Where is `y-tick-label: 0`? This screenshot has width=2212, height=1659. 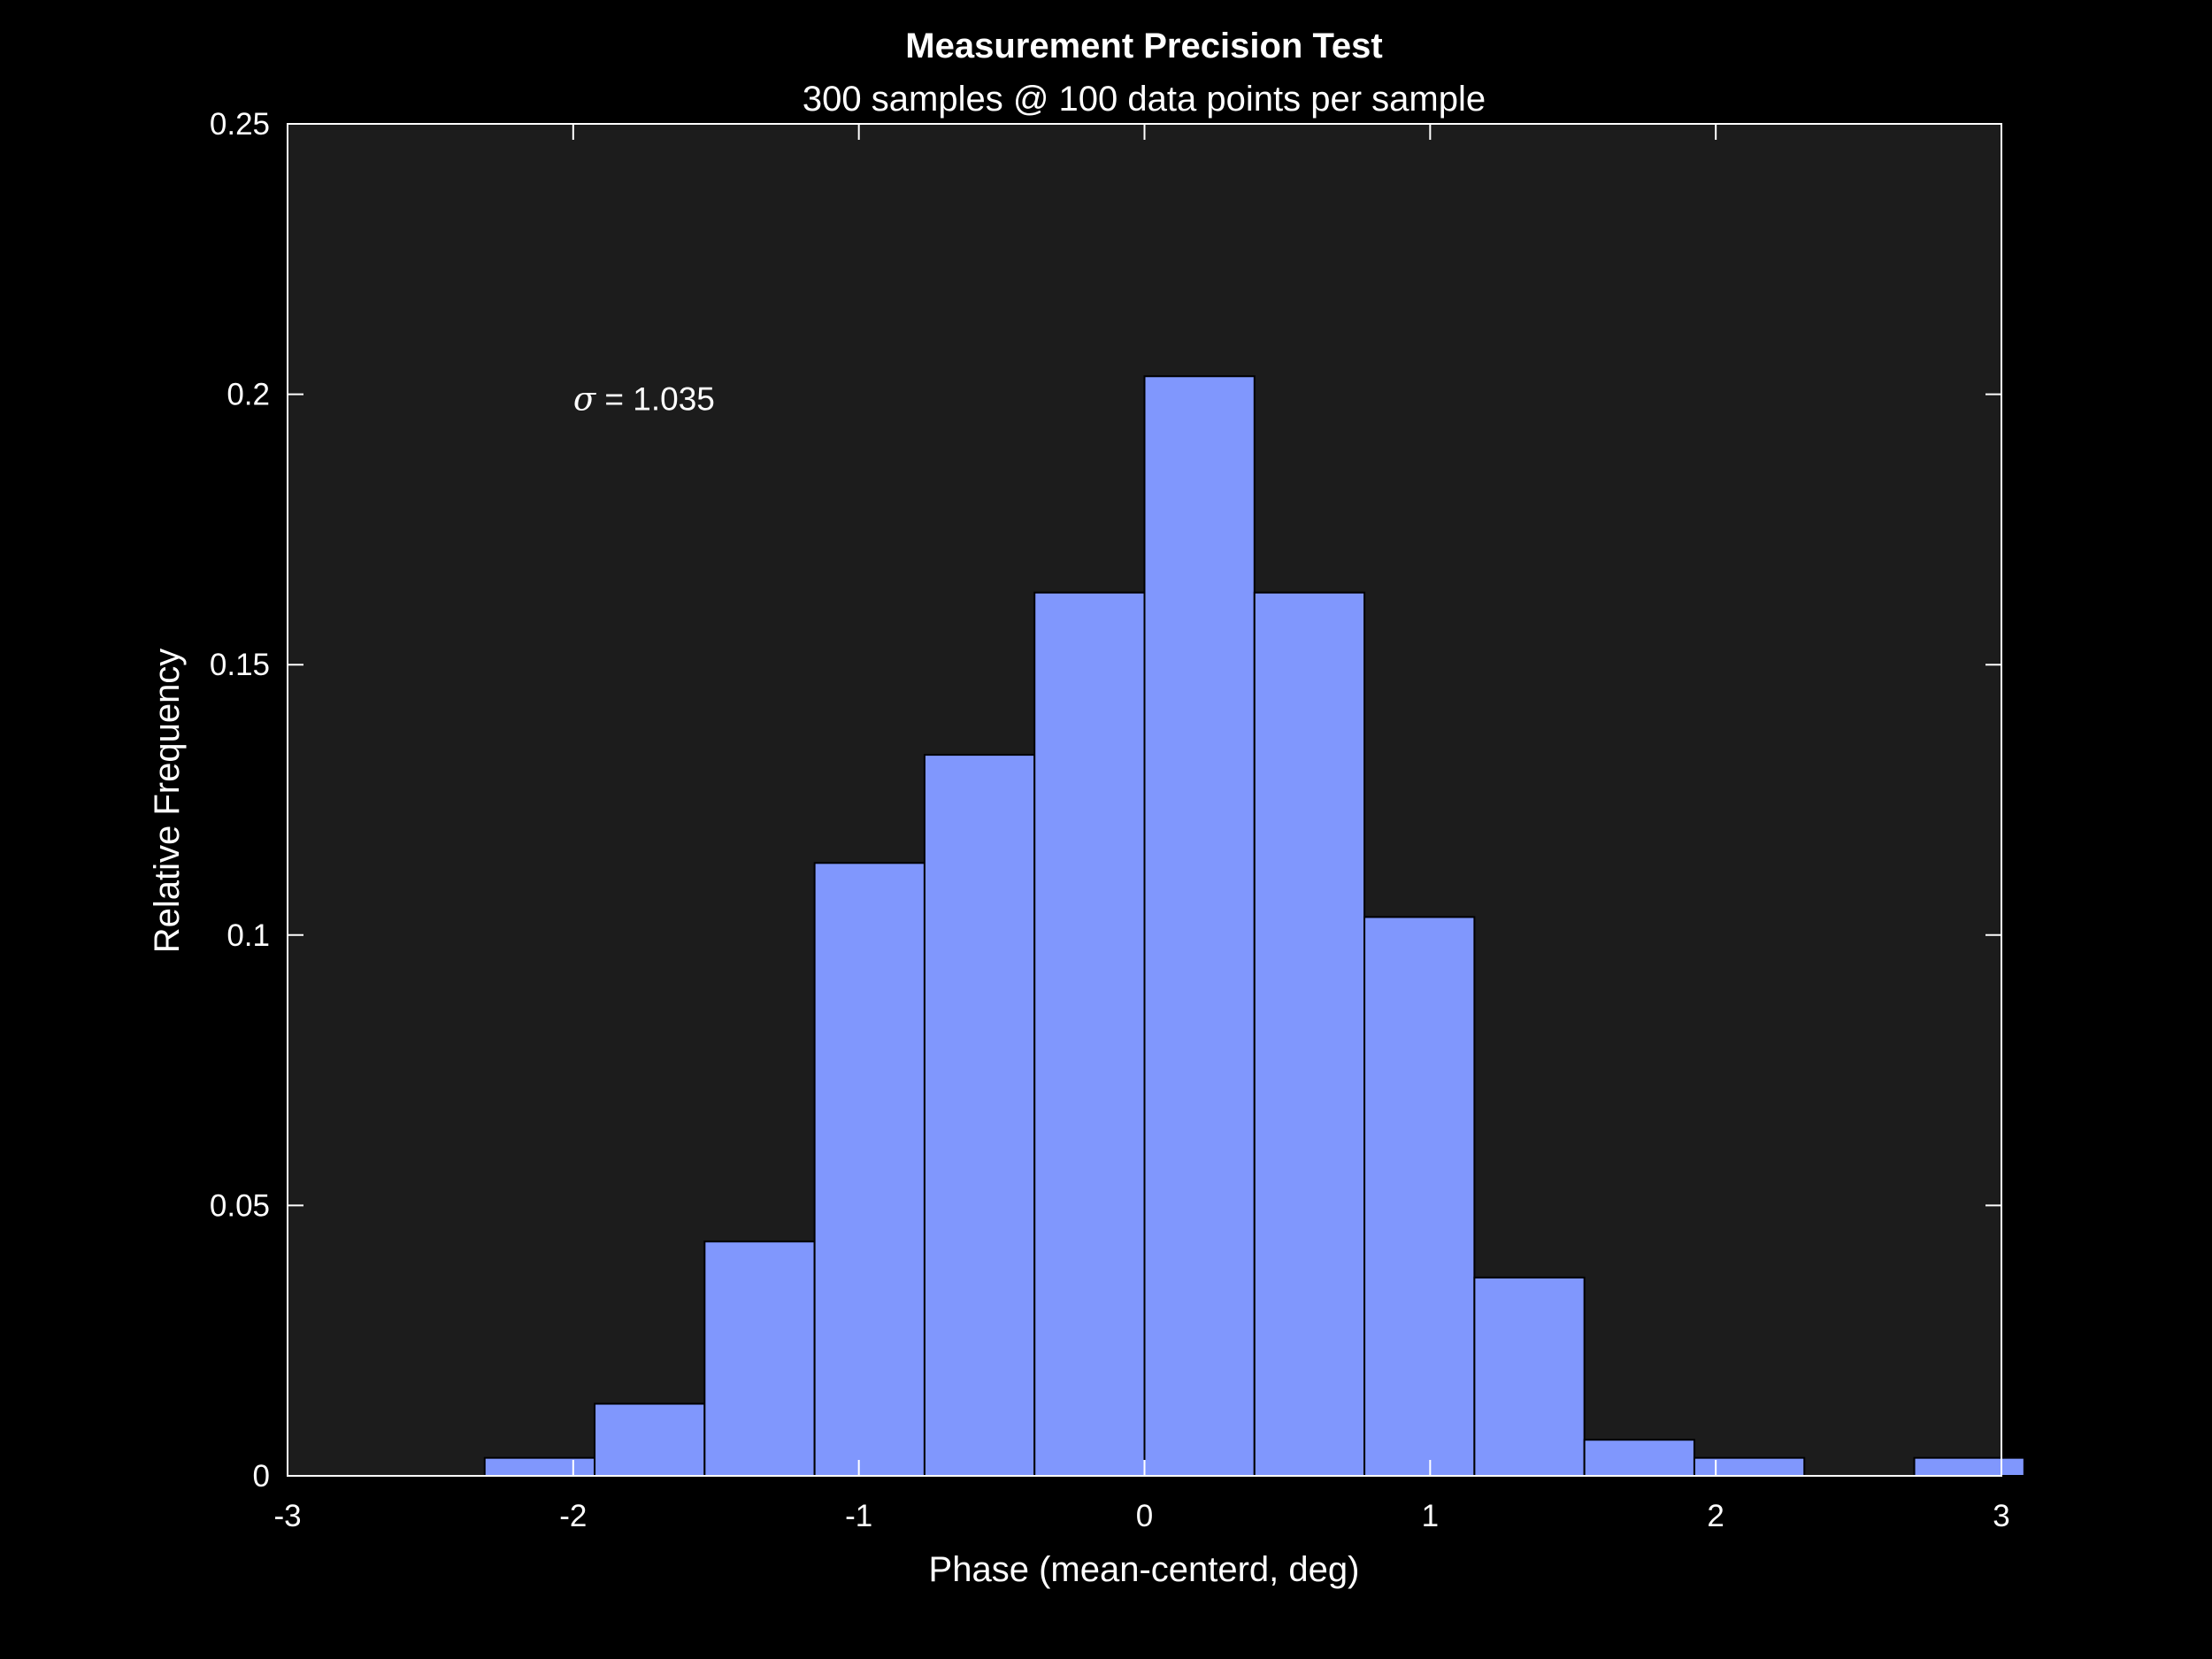
y-tick-label: 0 is located at coordinates (262, 1477).